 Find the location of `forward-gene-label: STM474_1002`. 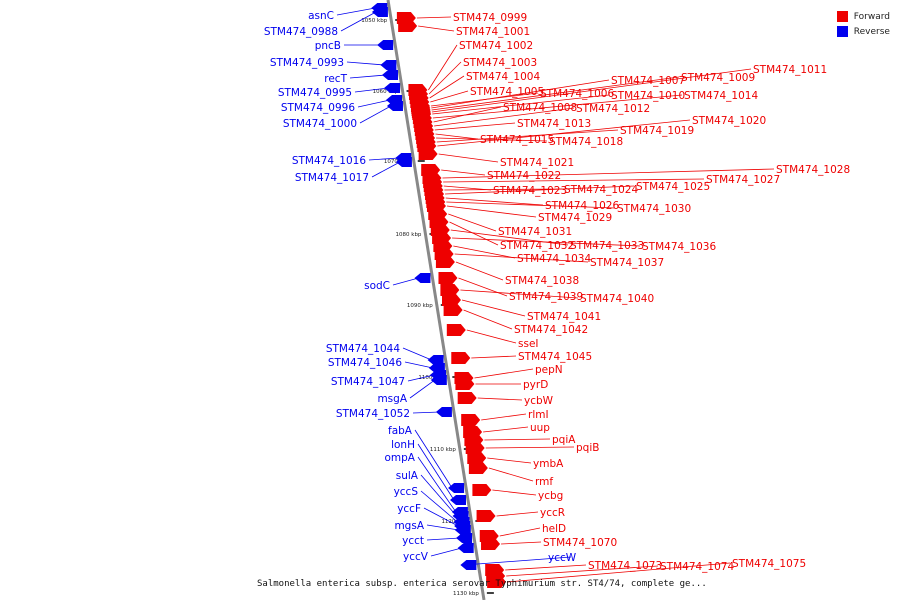

forward-gene-label: STM474_1002 is located at coordinates (496, 46).